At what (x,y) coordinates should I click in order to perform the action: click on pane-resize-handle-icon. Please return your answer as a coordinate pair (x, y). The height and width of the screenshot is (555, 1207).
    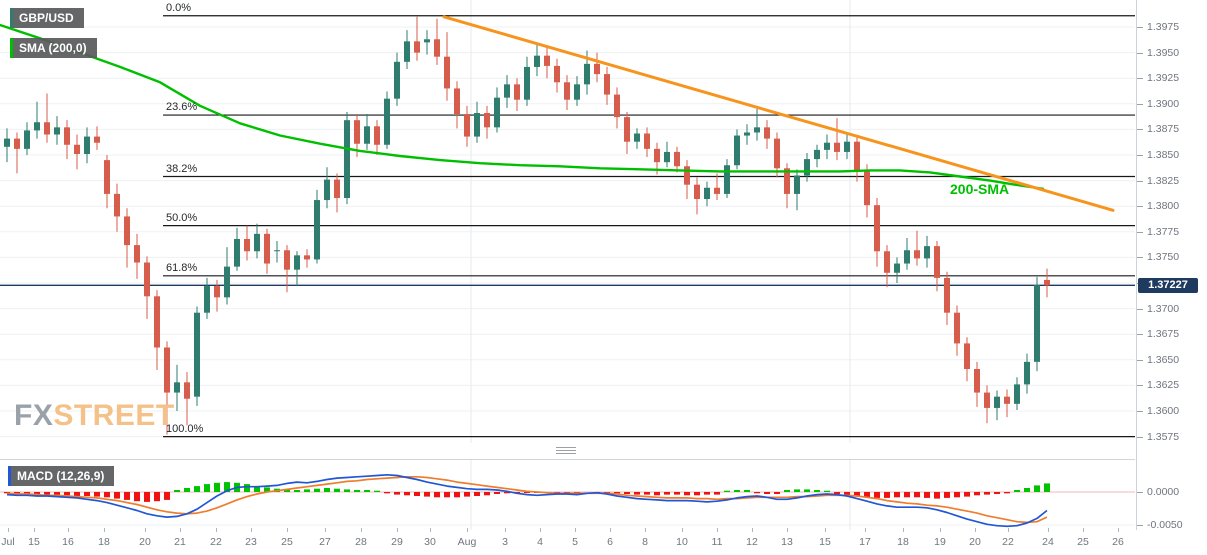
    Looking at the image, I should click on (566, 451).